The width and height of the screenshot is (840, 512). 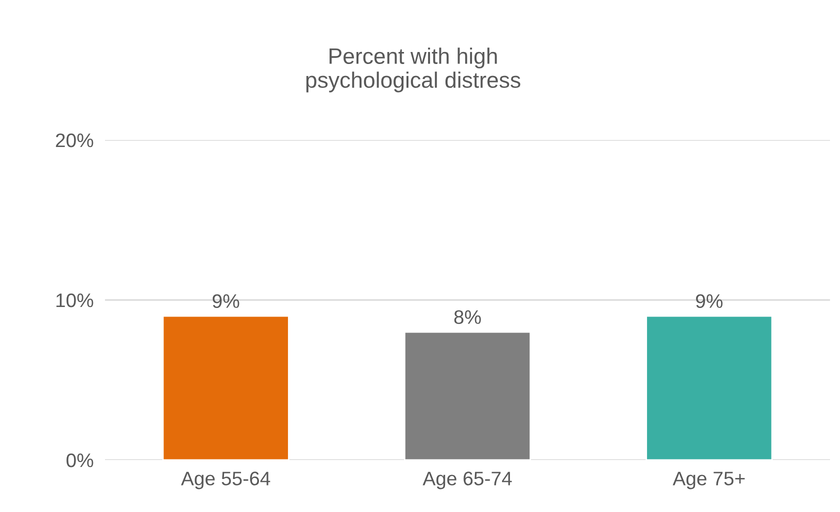 What do you see at coordinates (467, 317) in the screenshot?
I see `data-label: 8%` at bounding box center [467, 317].